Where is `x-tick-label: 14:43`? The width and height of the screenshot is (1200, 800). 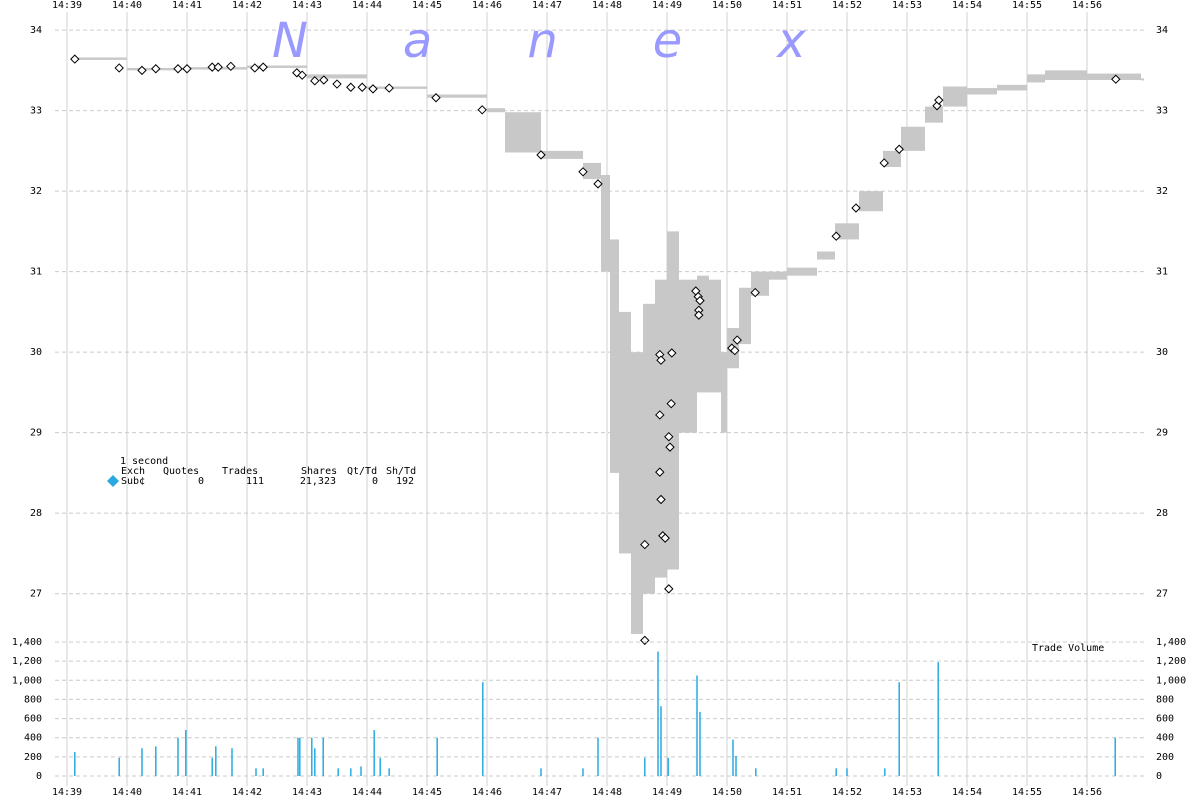 x-tick-label: 14:43 is located at coordinates (307, 5).